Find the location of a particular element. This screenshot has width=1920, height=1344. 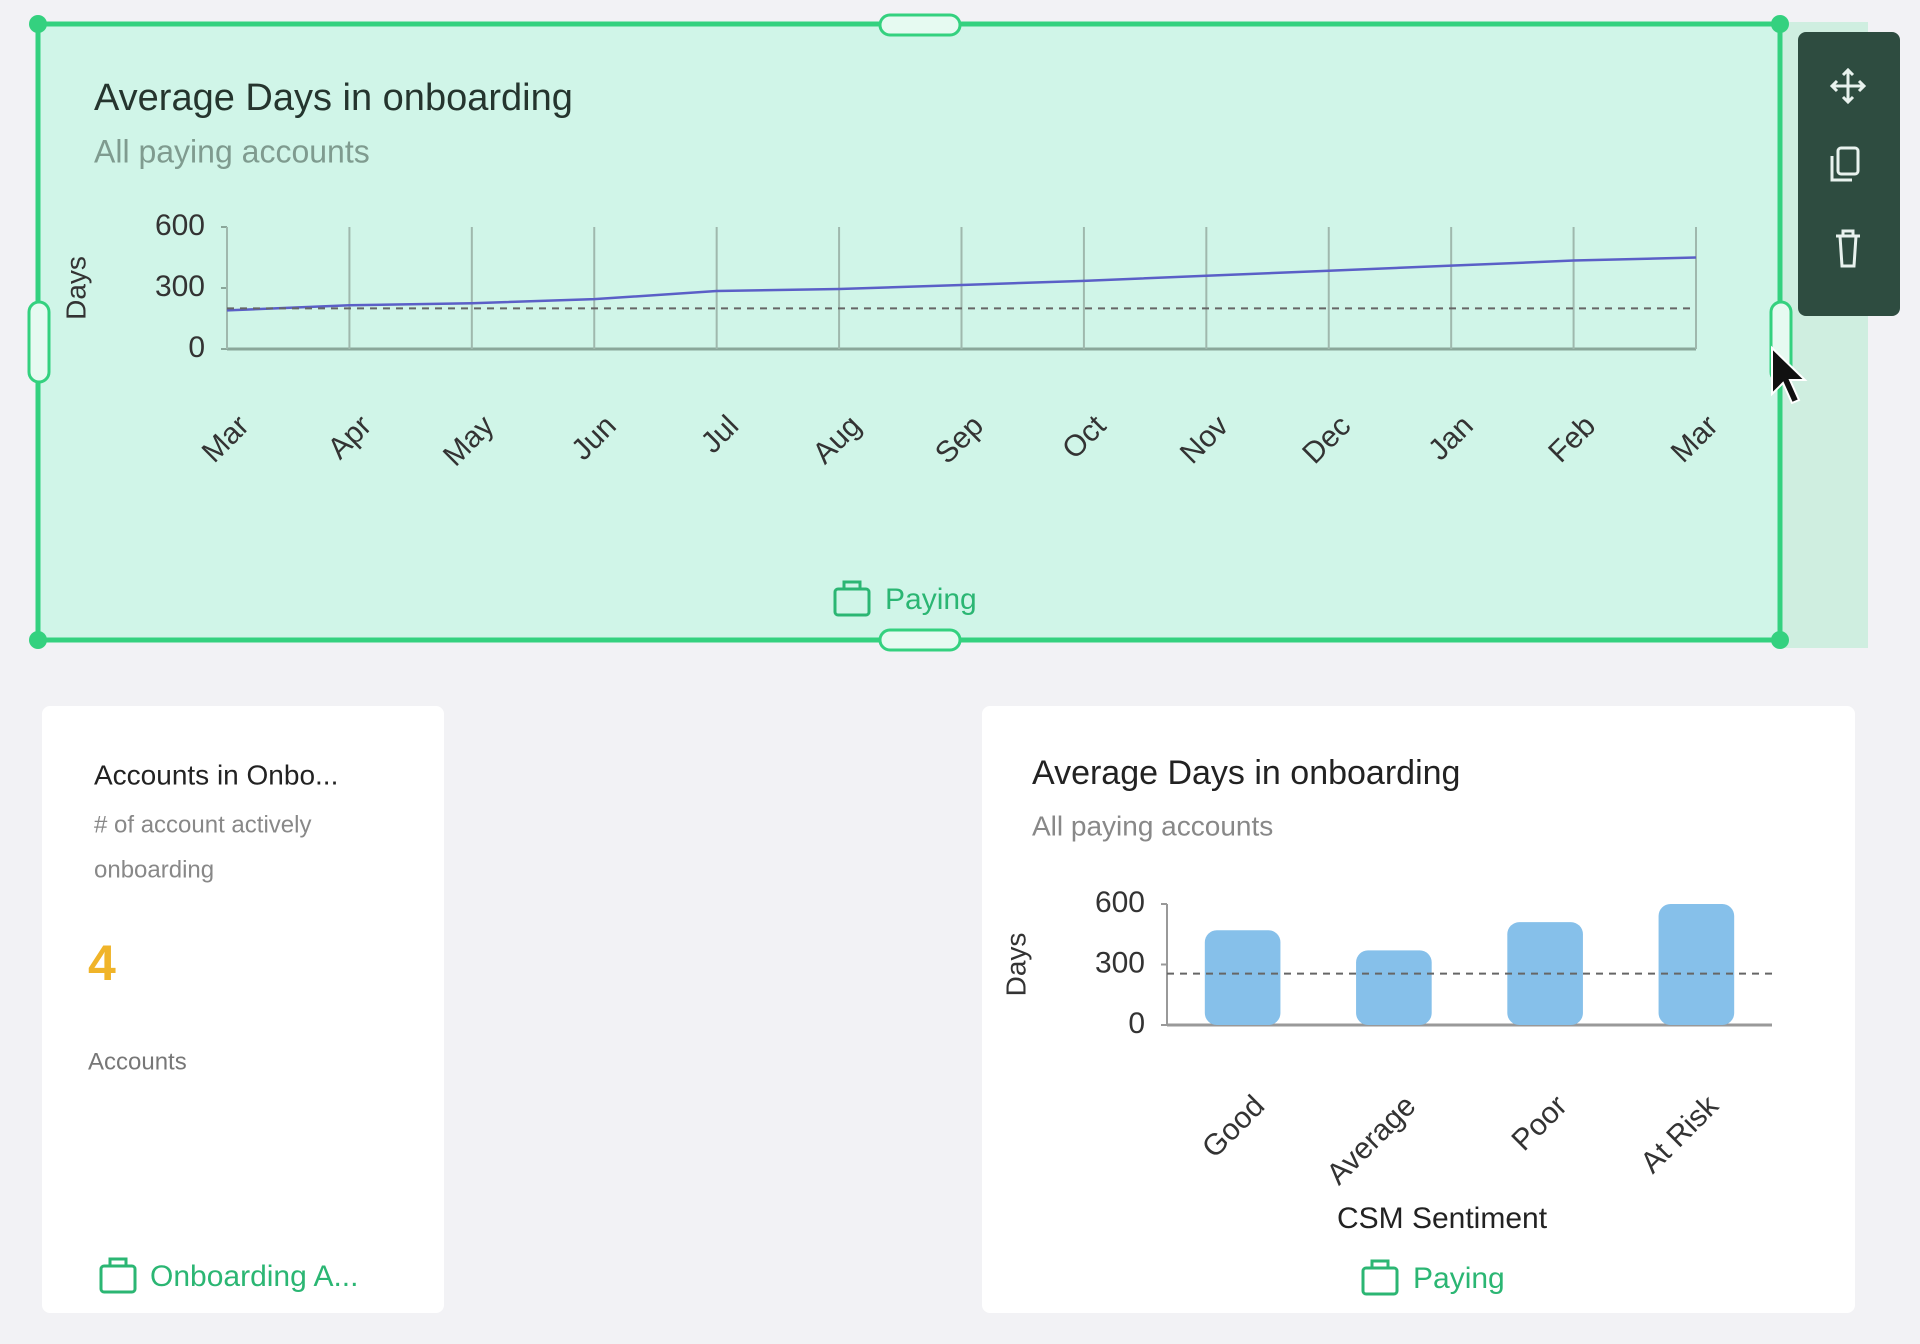

toolbar-icons is located at coordinates (1848, 167).